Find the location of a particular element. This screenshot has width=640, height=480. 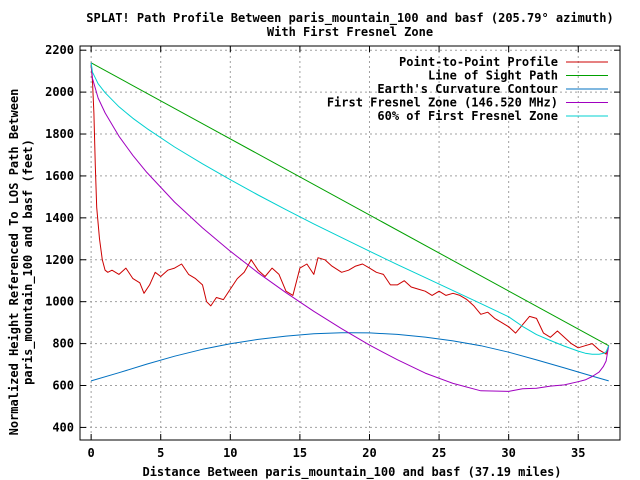

legend-label: Line of Sight Path is located at coordinates (493, 76).